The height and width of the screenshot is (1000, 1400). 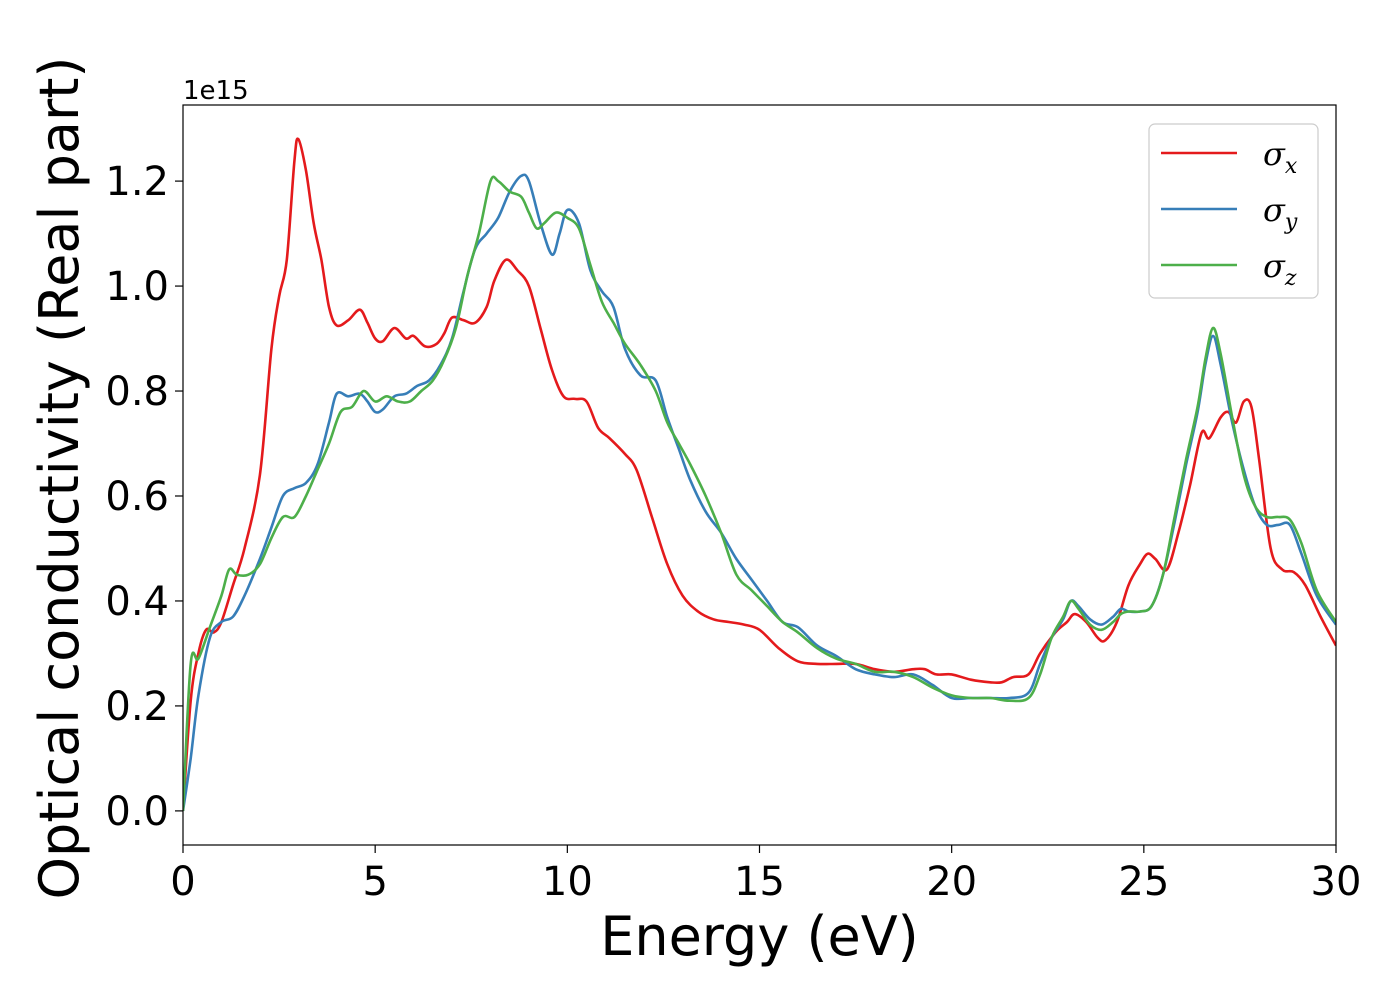 I want to click on x-tick-label: 10, so click(x=567, y=882).